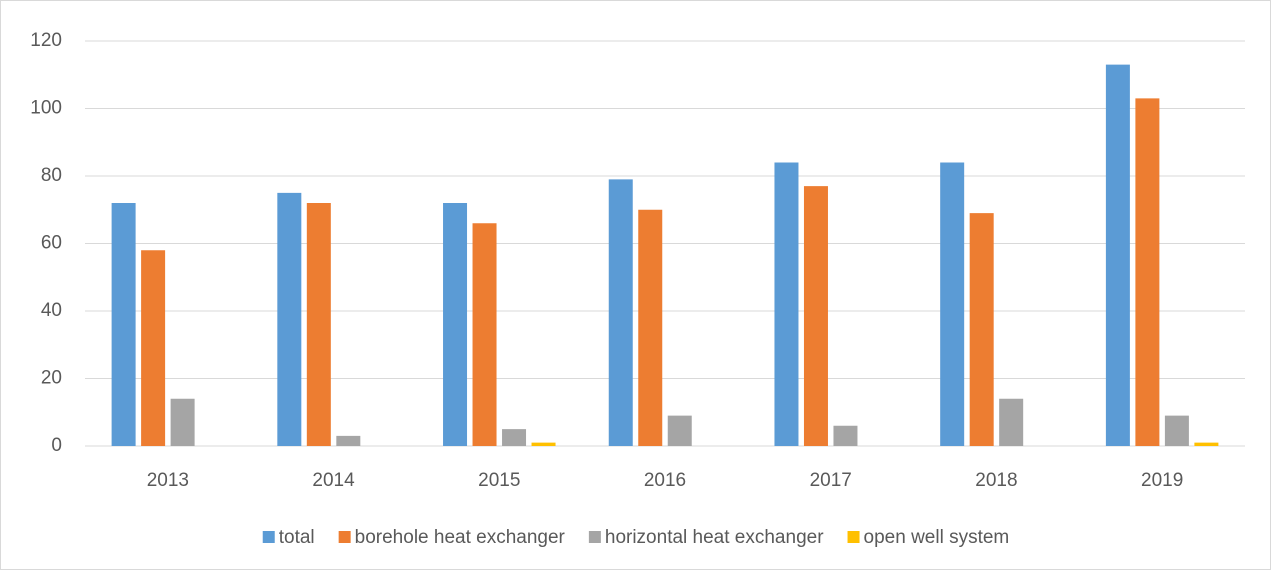 This screenshot has width=1272, height=571. Describe the element at coordinates (499, 480) in the screenshot. I see `x-tick-label: 2015` at that location.